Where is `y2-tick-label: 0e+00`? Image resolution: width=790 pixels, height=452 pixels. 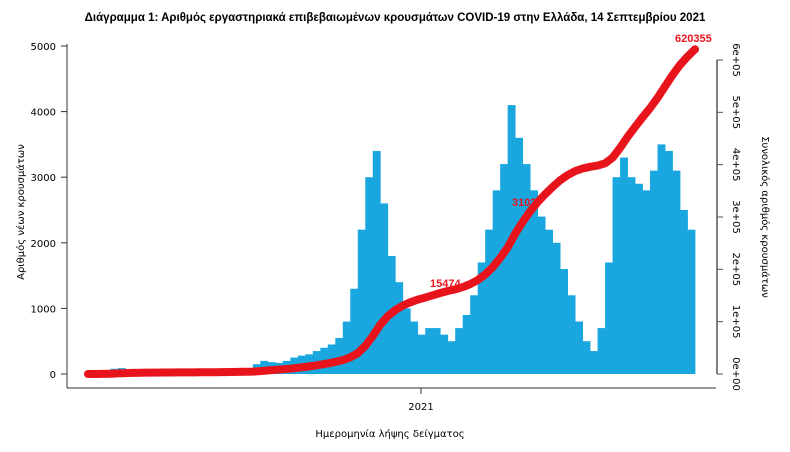
y2-tick-label: 0e+00 is located at coordinates (735, 374).